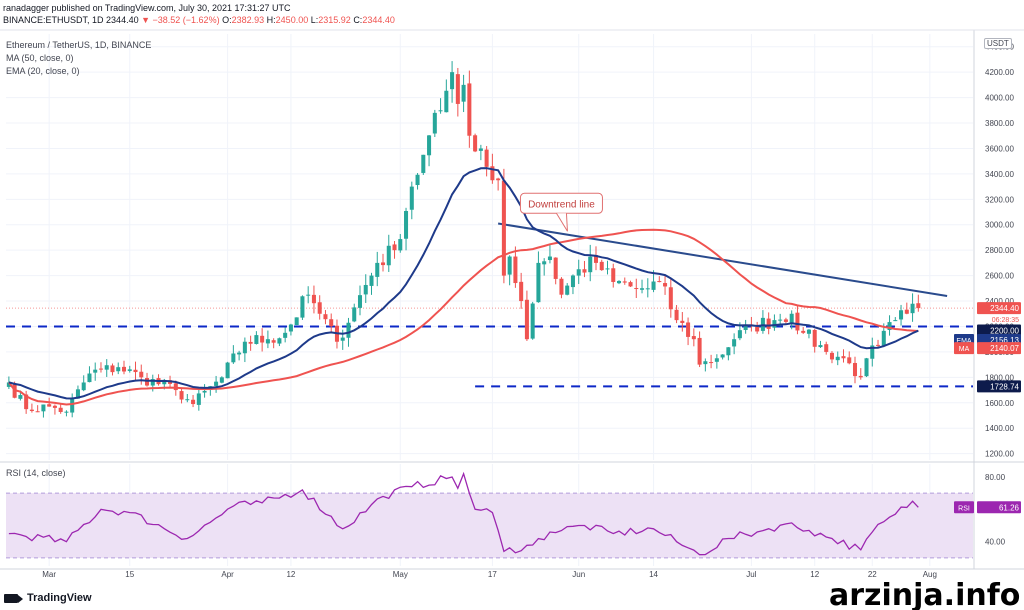 The height and width of the screenshot is (610, 1024). Describe the element at coordinates (578, 574) in the screenshot. I see `date-tick-label: Jun` at that location.